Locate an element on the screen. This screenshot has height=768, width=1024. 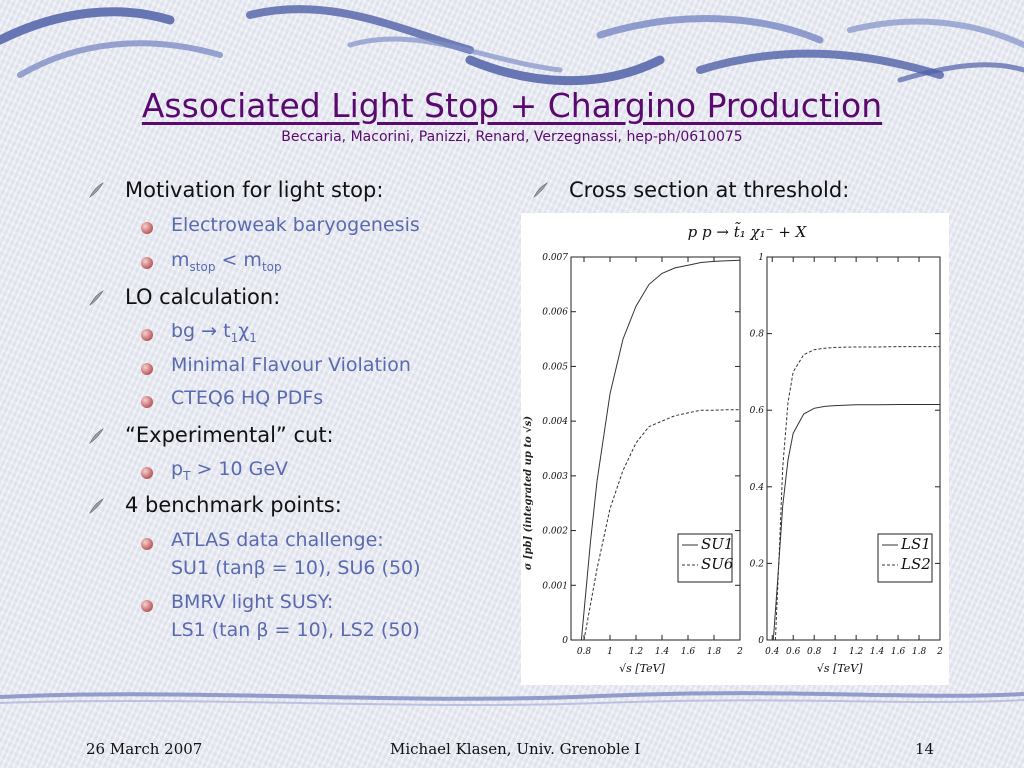
item-bmrv-points: LS1 (tan β = 10), LS2 (50) is located at coordinates (295, 630).